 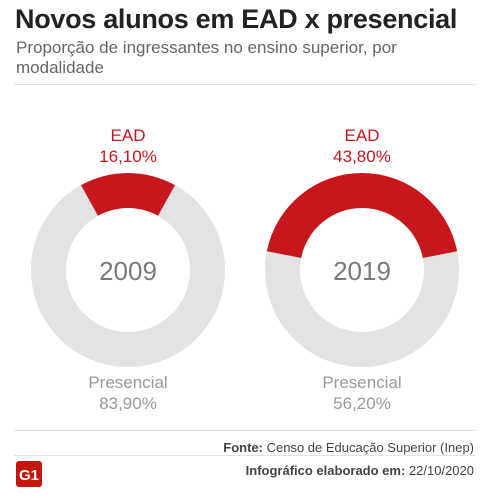 I want to click on credit-note: Infográfico elaborado em: 22/10/2020, so click(x=360, y=470).